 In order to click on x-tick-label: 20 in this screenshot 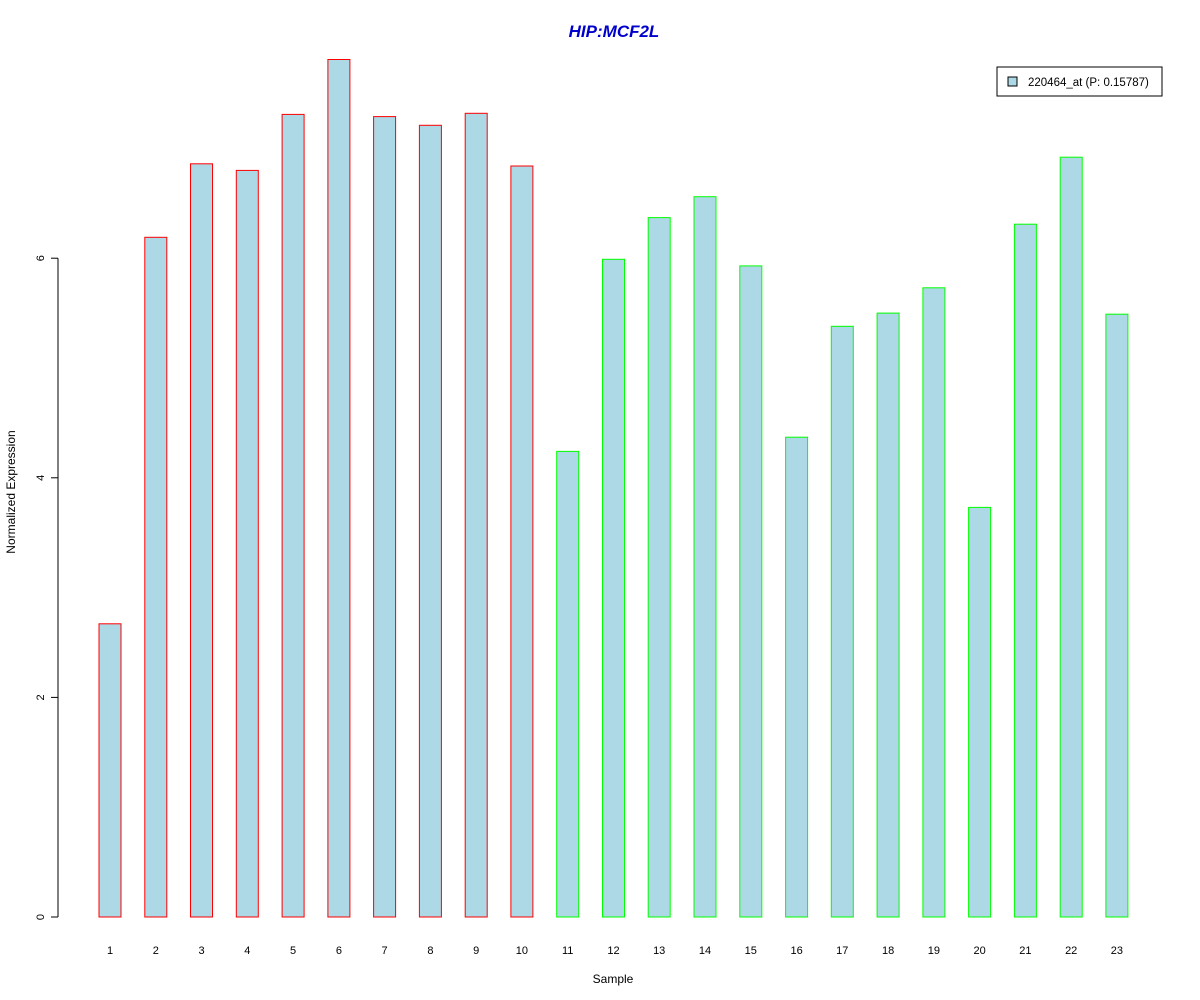, I will do `click(979, 951)`.